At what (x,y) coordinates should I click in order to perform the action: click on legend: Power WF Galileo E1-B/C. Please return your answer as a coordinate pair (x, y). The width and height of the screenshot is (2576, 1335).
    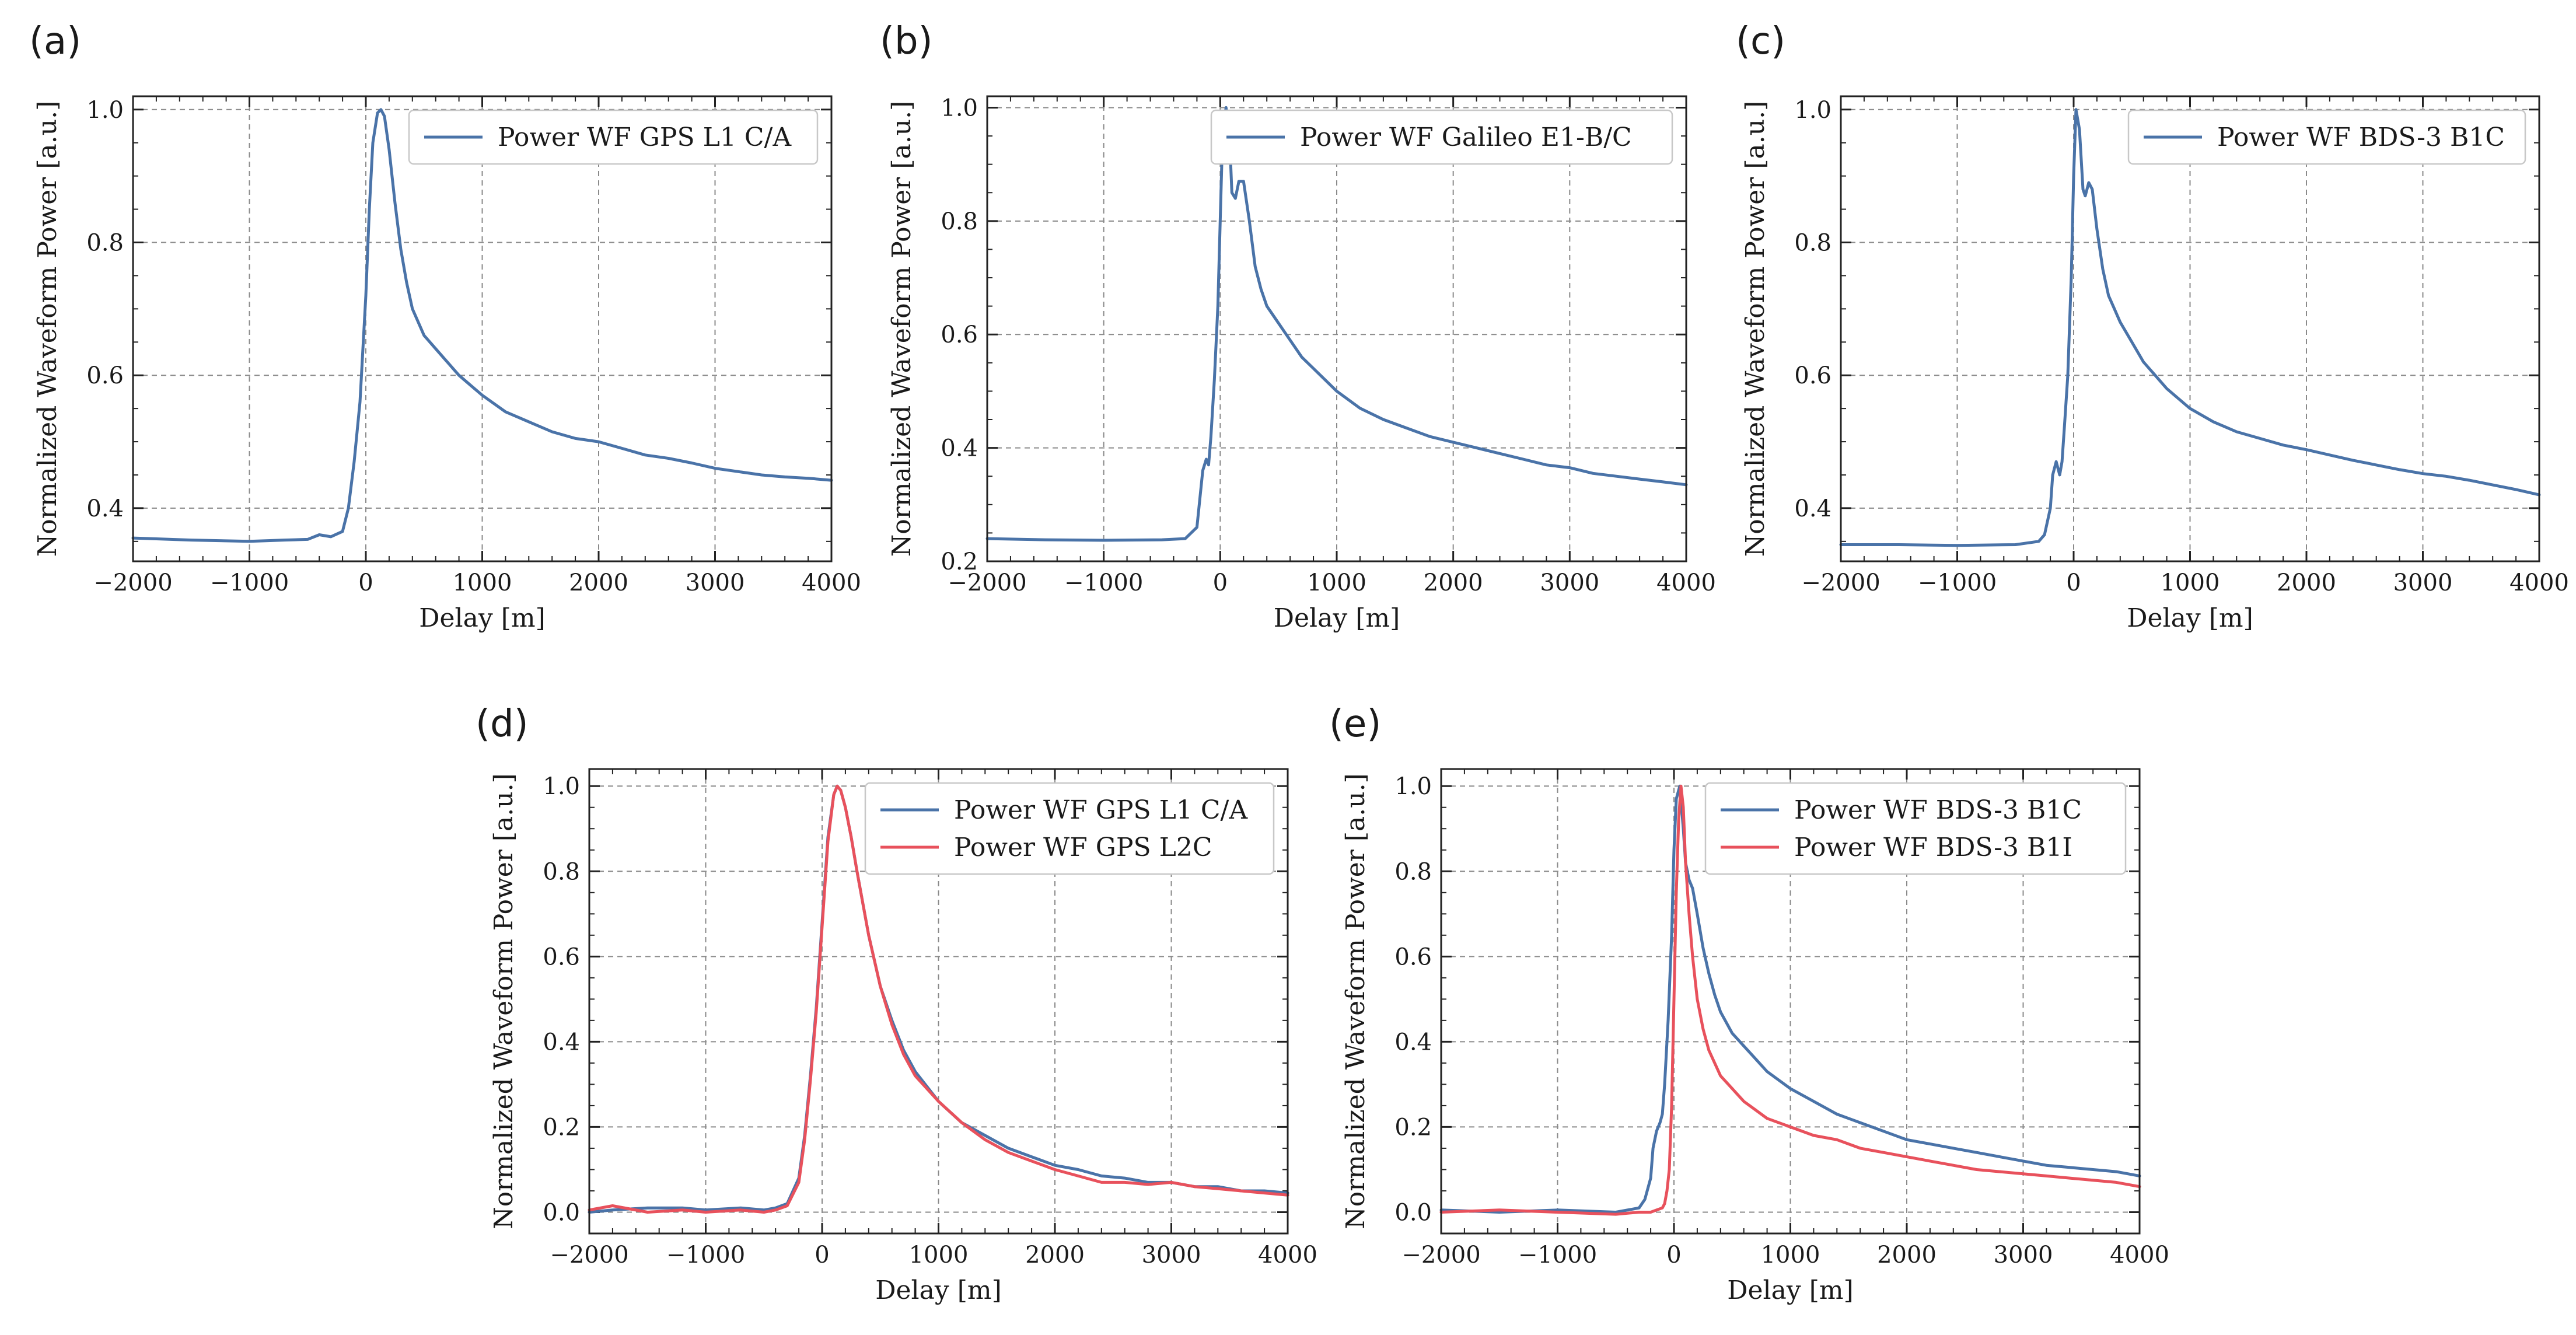
    Looking at the image, I should click on (1441, 137).